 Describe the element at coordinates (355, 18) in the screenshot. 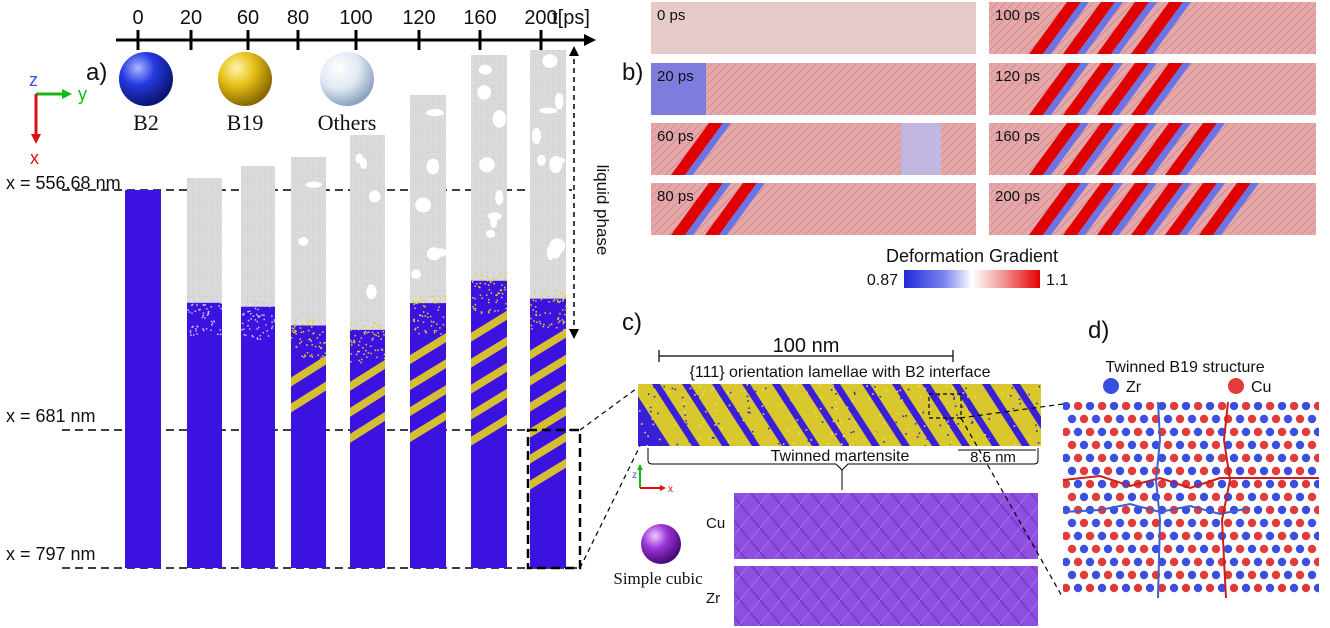

I see `timeline-tick-label: 100` at that location.